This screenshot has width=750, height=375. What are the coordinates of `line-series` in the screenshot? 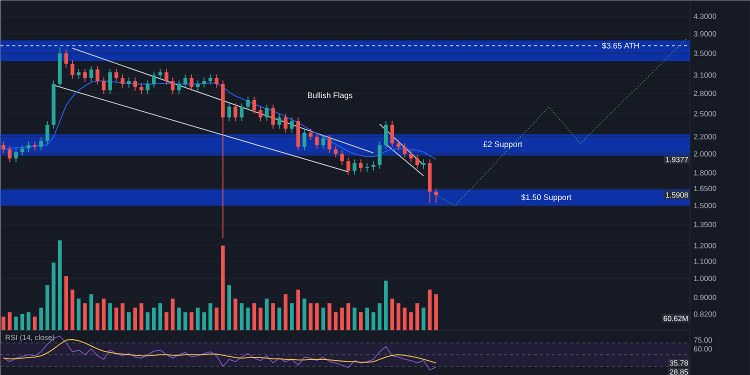 It's located at (219, 352).